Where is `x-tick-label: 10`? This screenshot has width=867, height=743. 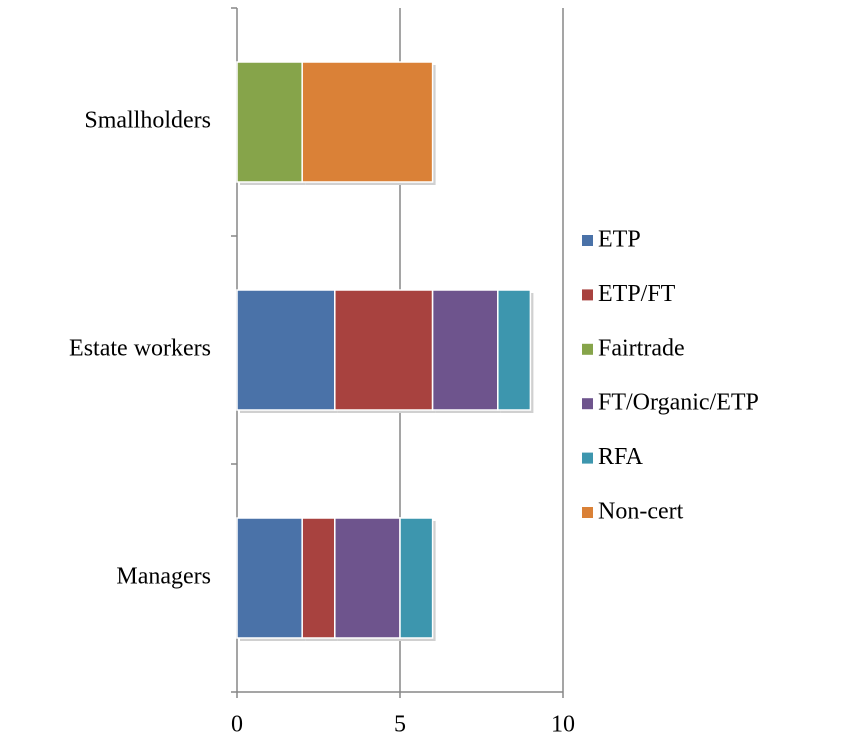 x-tick-label: 10 is located at coordinates (563, 725).